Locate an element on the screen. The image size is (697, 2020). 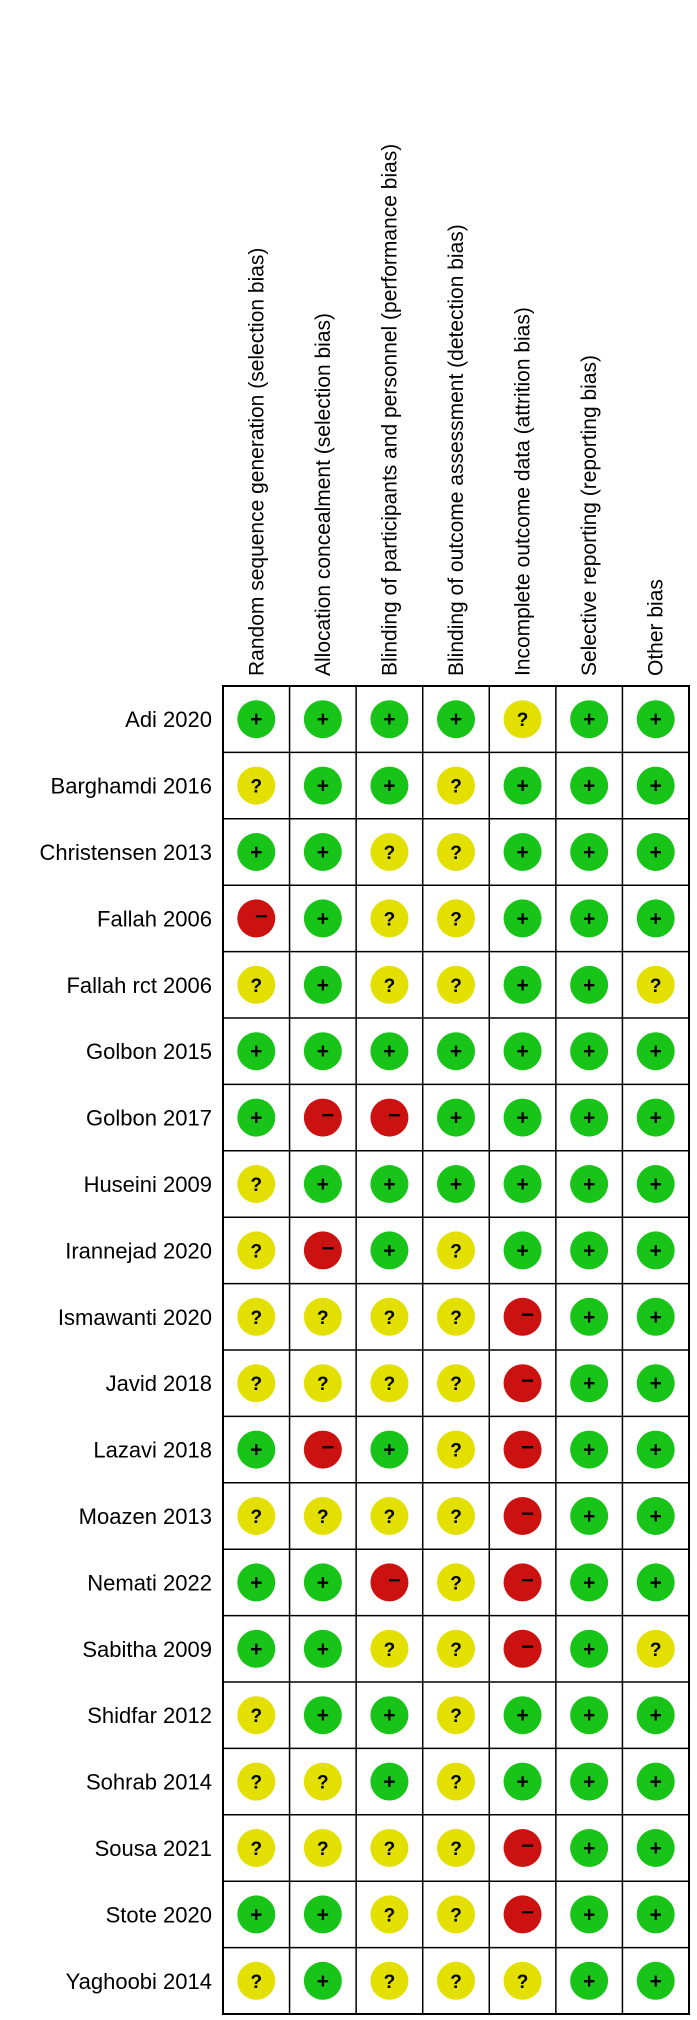
rating-low-barghamdi-2016-col5: + is located at coordinates (522, 785).